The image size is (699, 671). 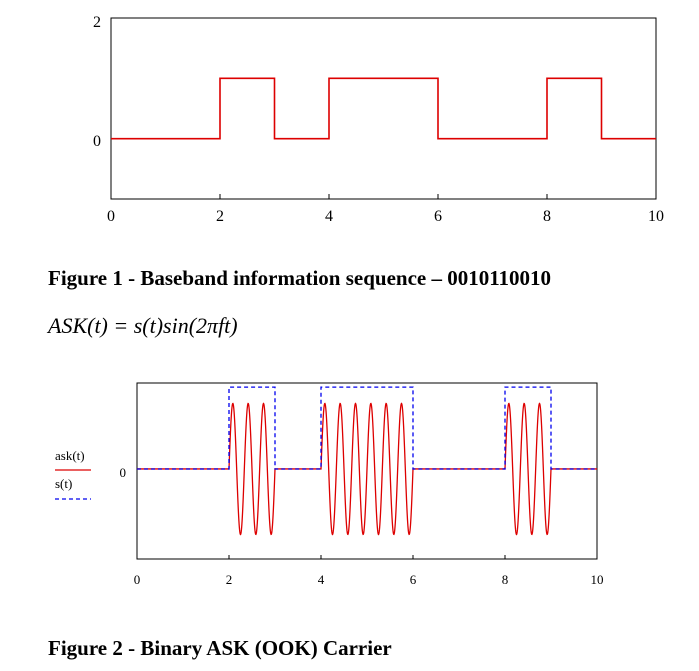 What do you see at coordinates (367, 513) in the screenshot?
I see `tick-marks` at bounding box center [367, 513].